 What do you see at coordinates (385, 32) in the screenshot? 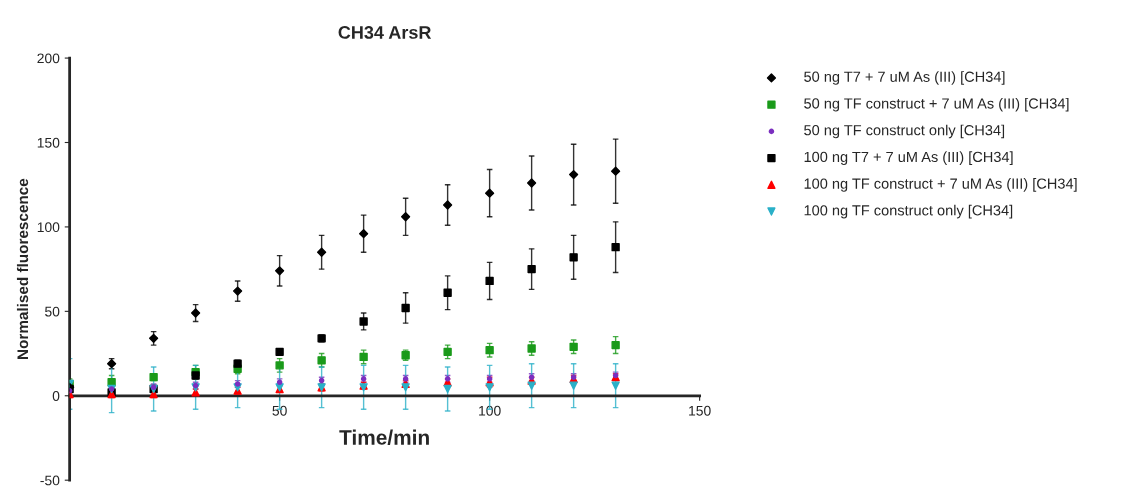
I see `chart-title: CH34 ArsR` at bounding box center [385, 32].